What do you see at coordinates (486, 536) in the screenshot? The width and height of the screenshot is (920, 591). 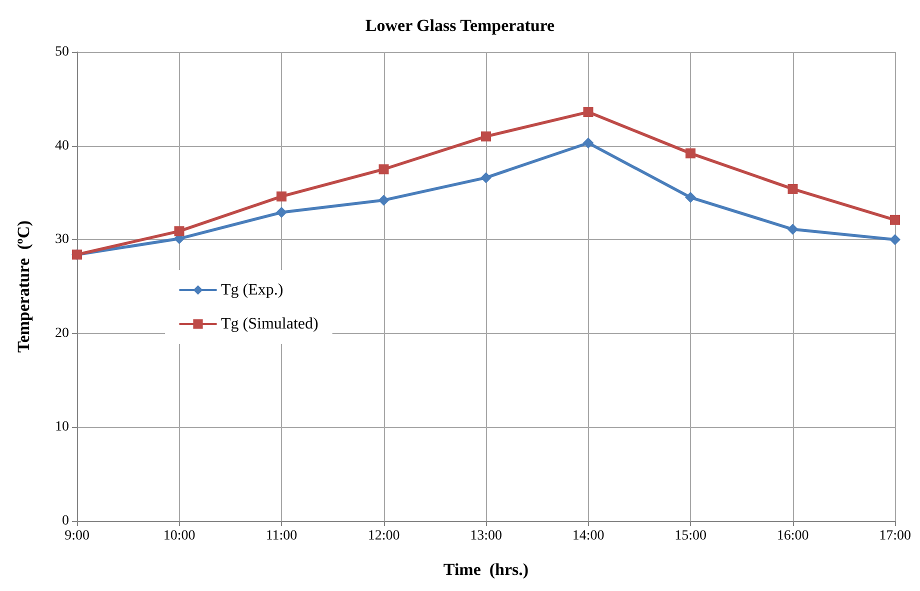 I see `x-tick-label: 13:00` at bounding box center [486, 536].